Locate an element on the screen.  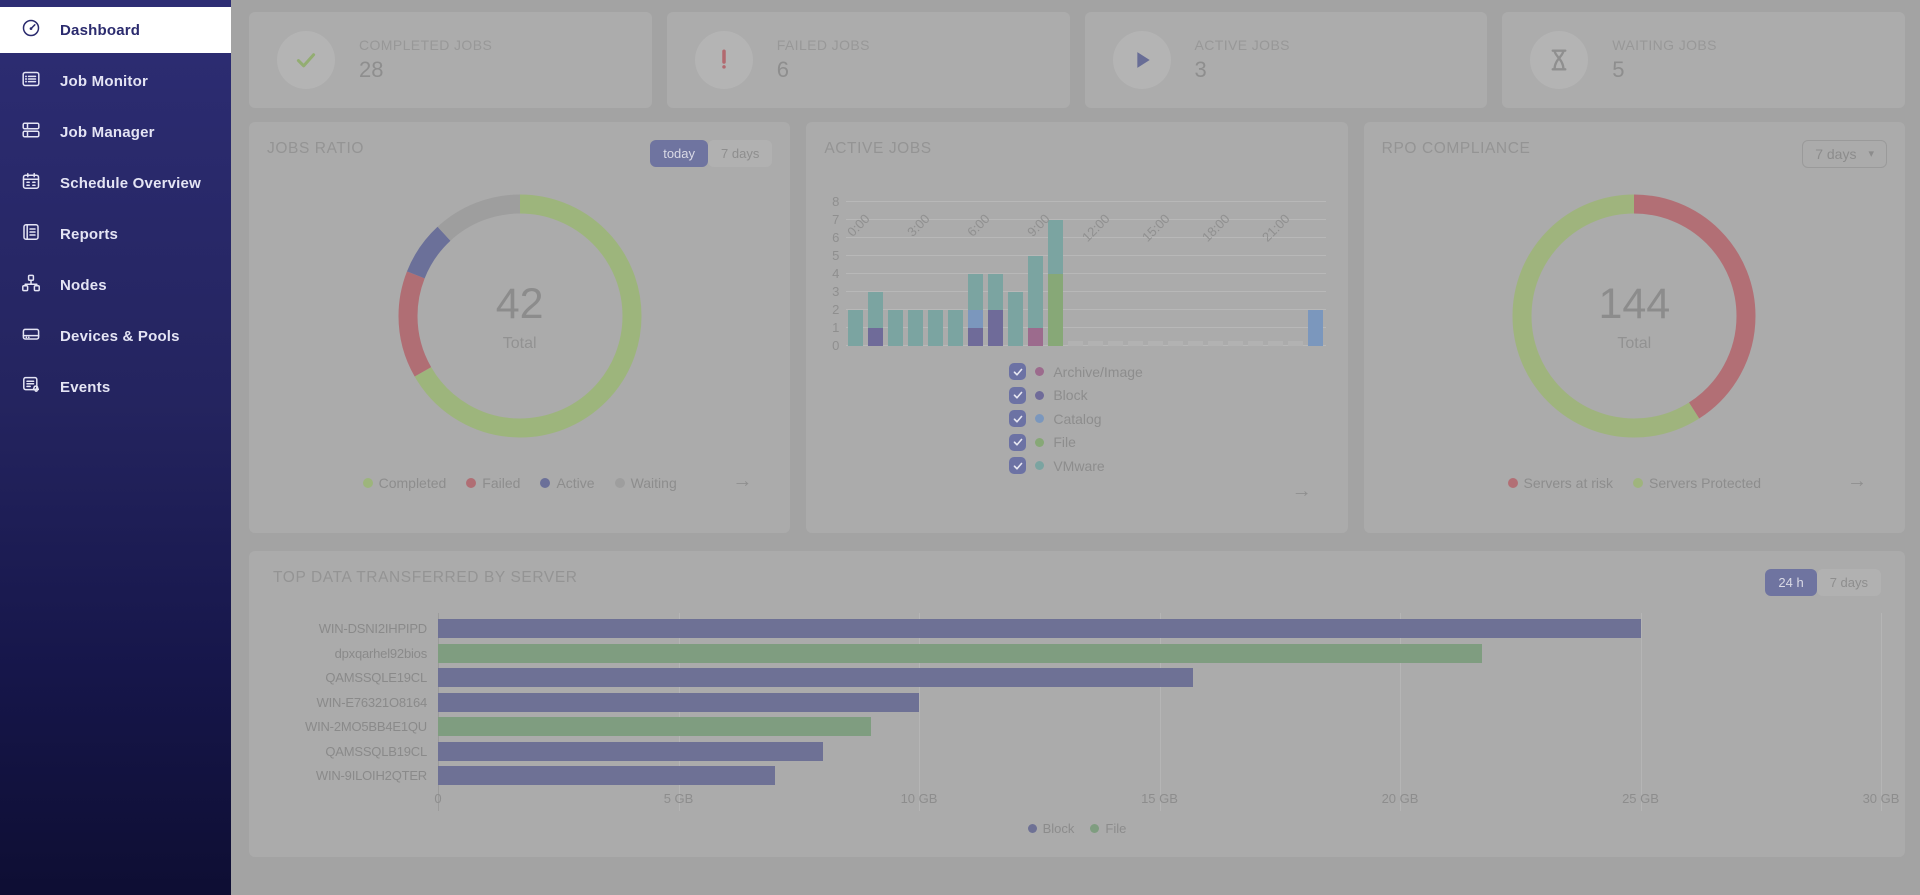
check-icon is located at coordinates (306, 60).